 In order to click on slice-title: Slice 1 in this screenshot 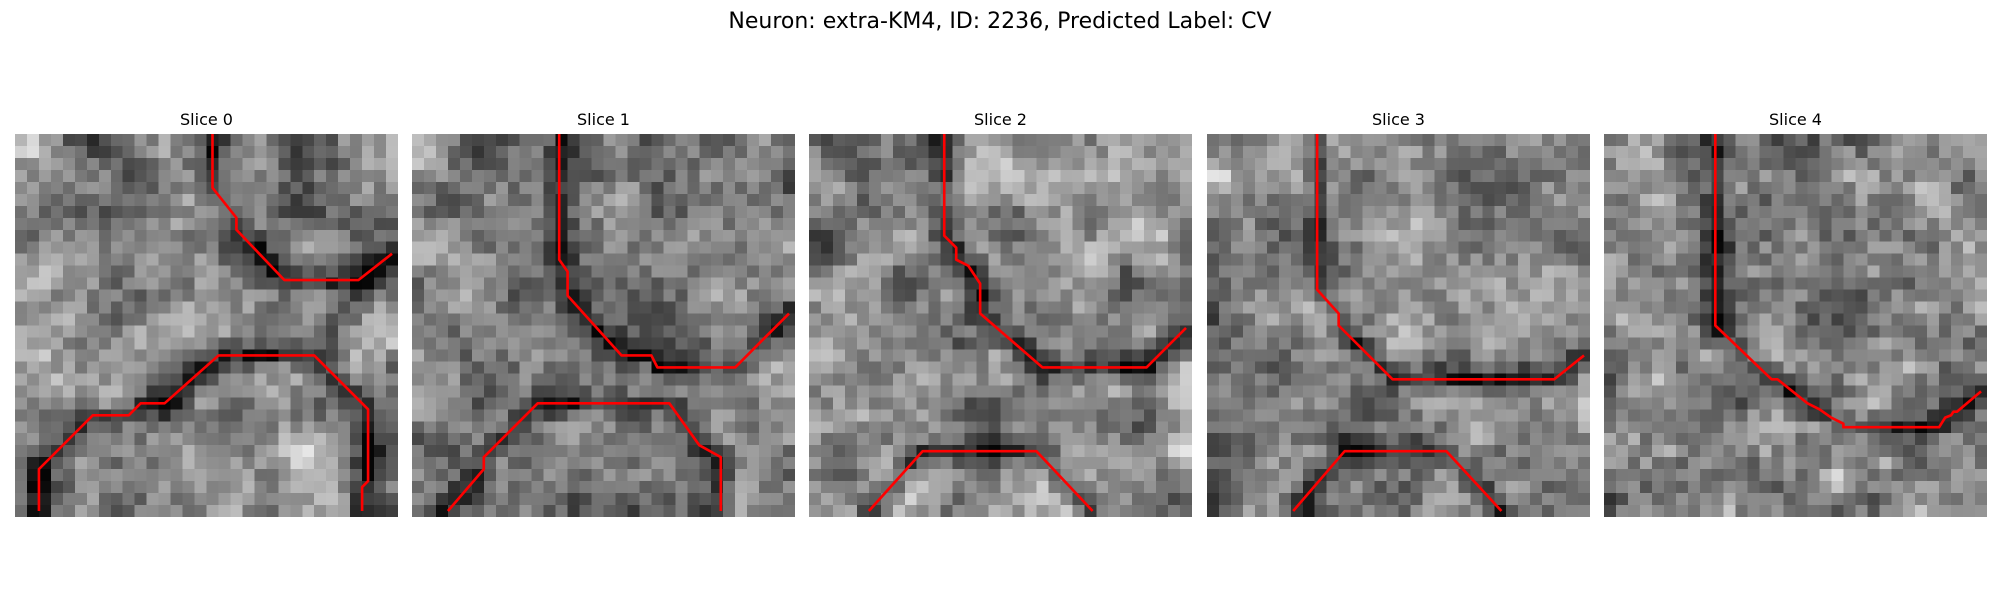, I will do `click(603, 119)`.